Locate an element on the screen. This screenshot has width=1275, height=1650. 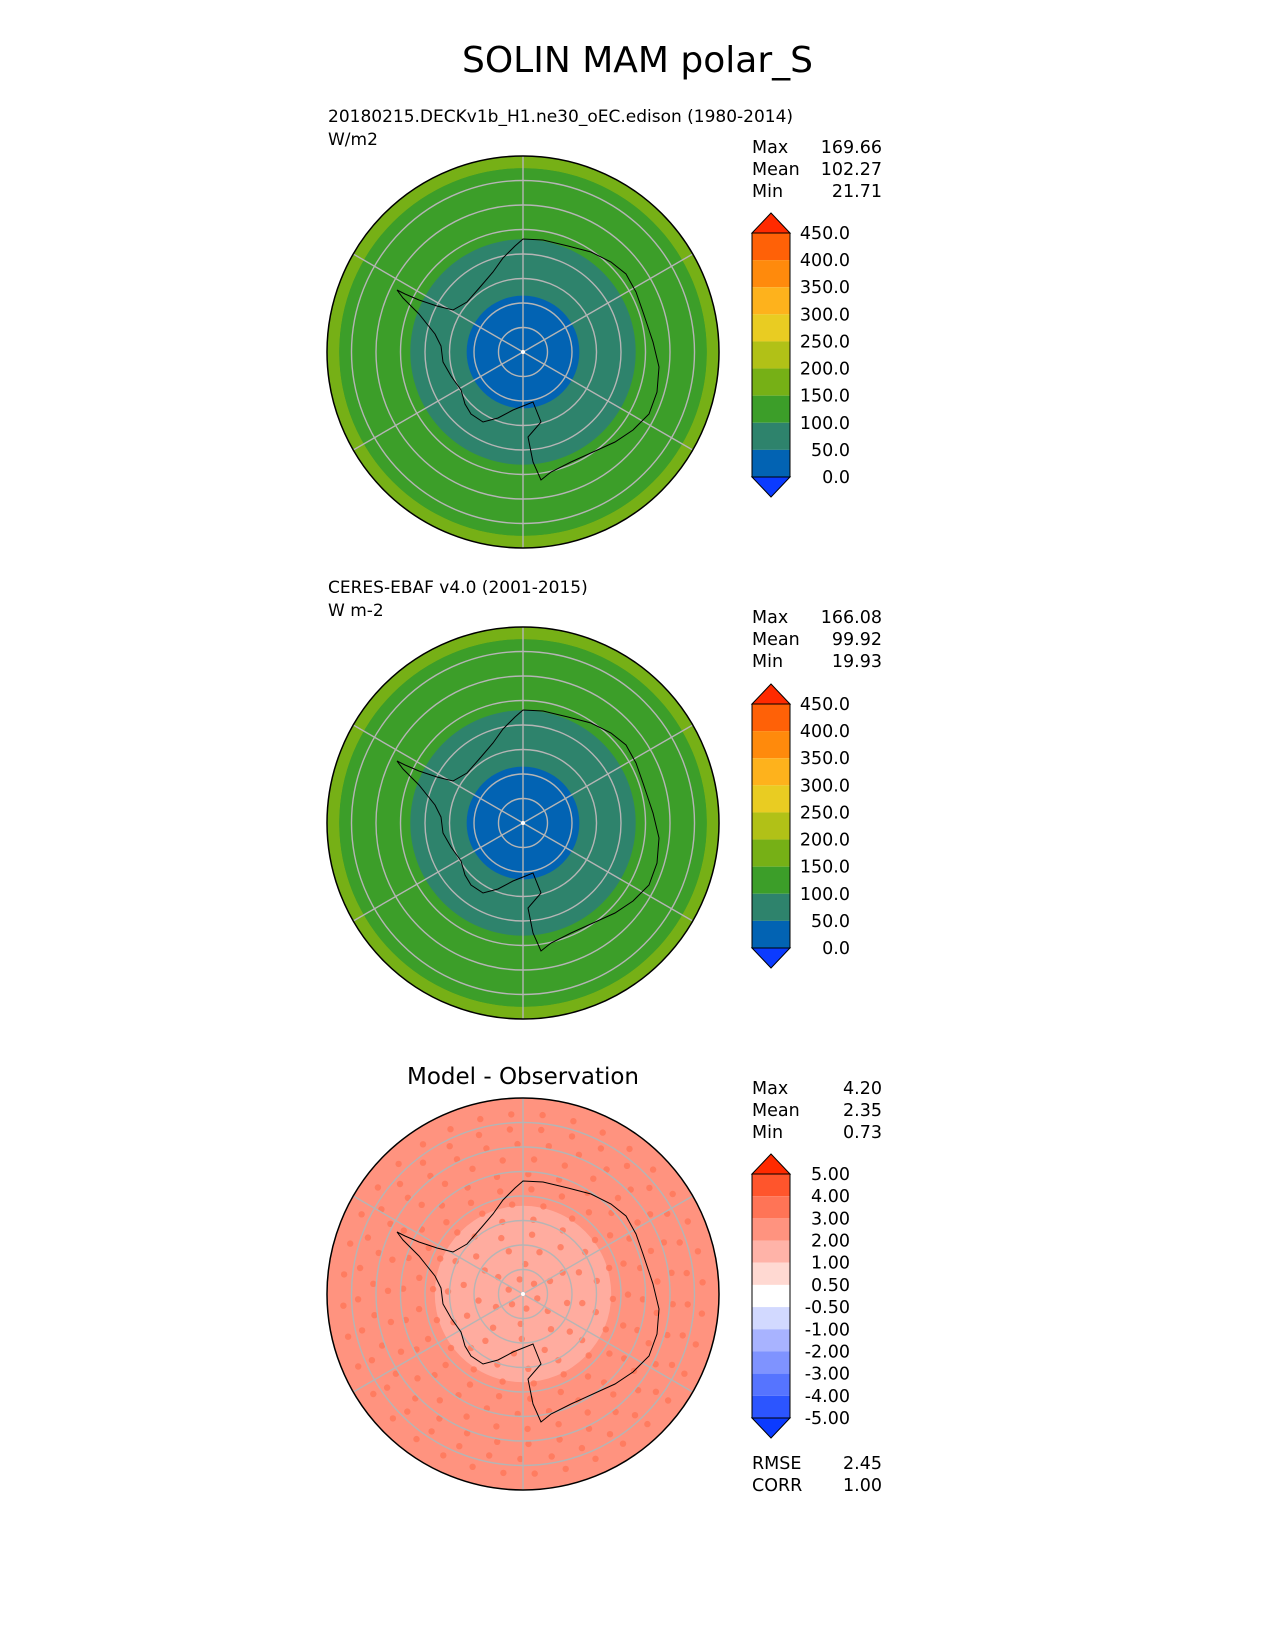
south-pole-marker is located at coordinates (523, 1294).